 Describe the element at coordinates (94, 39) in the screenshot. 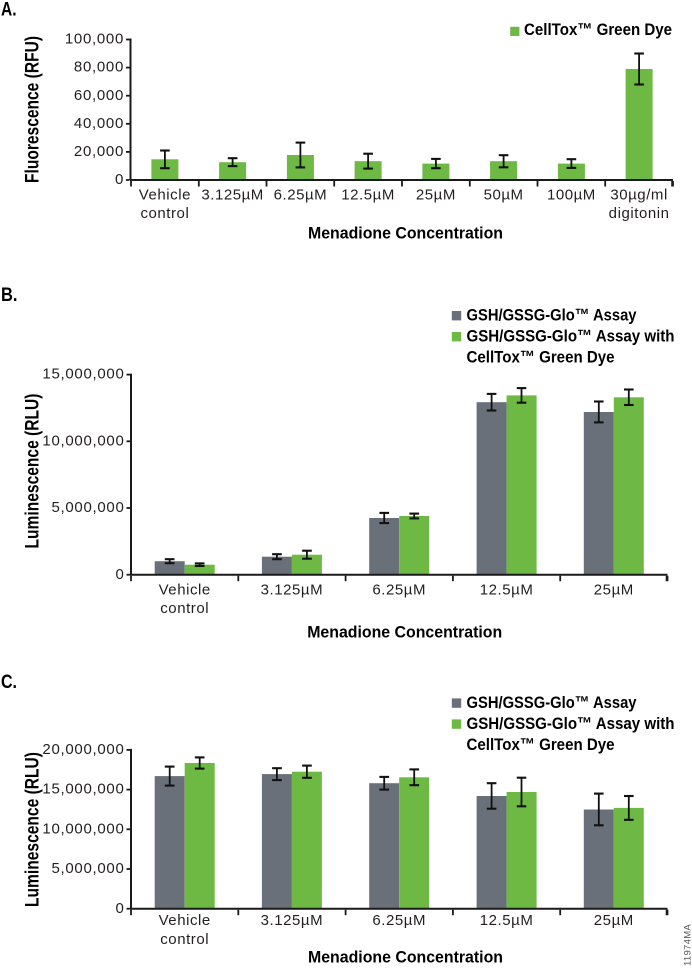

I see `svg-text: 100,000` at that location.